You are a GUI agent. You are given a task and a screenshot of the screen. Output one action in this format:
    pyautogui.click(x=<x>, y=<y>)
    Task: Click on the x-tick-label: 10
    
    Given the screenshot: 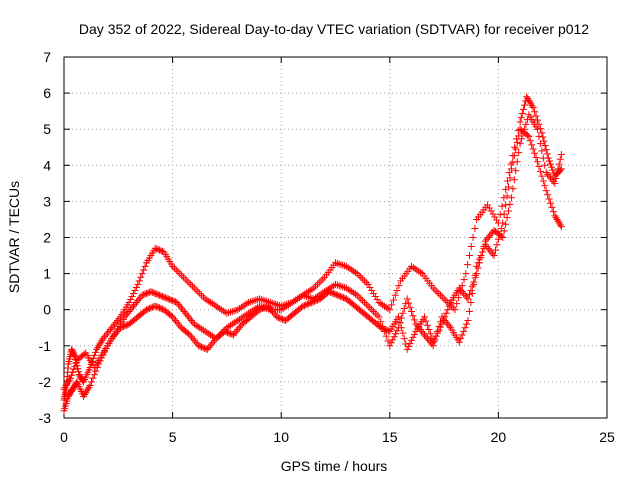 What is the action you would take?
    pyautogui.click(x=281, y=437)
    